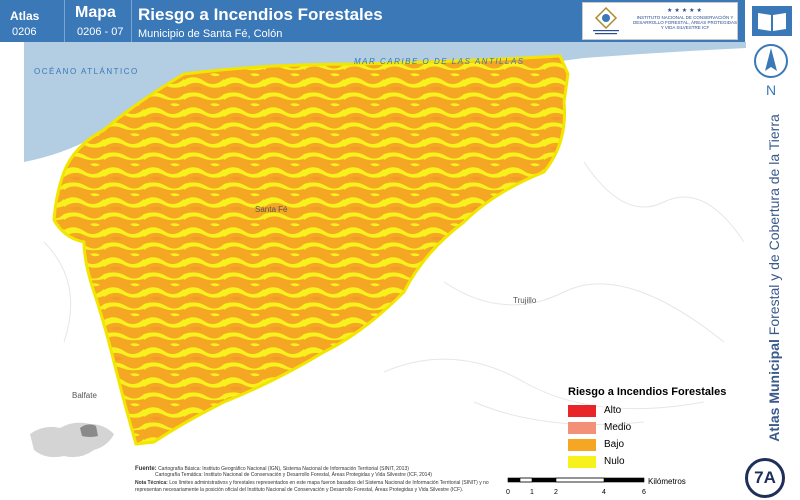 This screenshot has height=500, width=800. Describe the element at coordinates (667, 481) in the screenshot. I see `scale-unit: Kilómetros` at that location.